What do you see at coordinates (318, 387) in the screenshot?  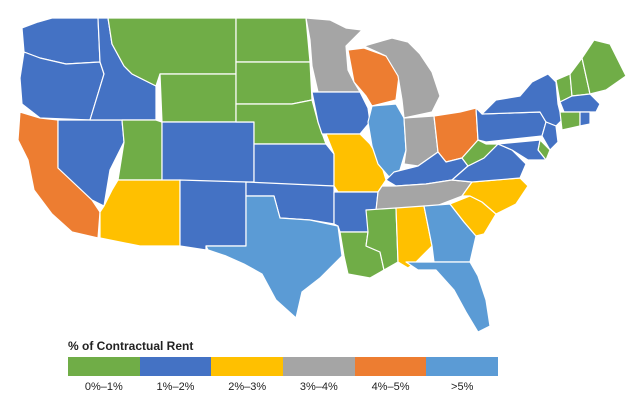 I see `legend-label: 3%–4%` at bounding box center [318, 387].